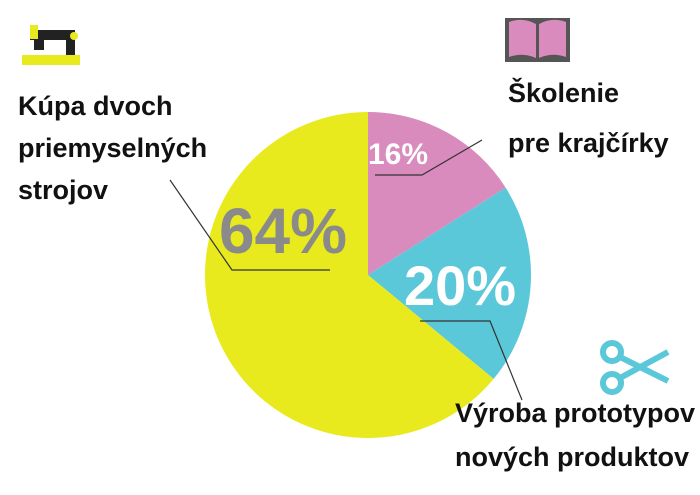  Describe the element at coordinates (575, 413) in the screenshot. I see `category-label: Výroba prototypov` at that location.